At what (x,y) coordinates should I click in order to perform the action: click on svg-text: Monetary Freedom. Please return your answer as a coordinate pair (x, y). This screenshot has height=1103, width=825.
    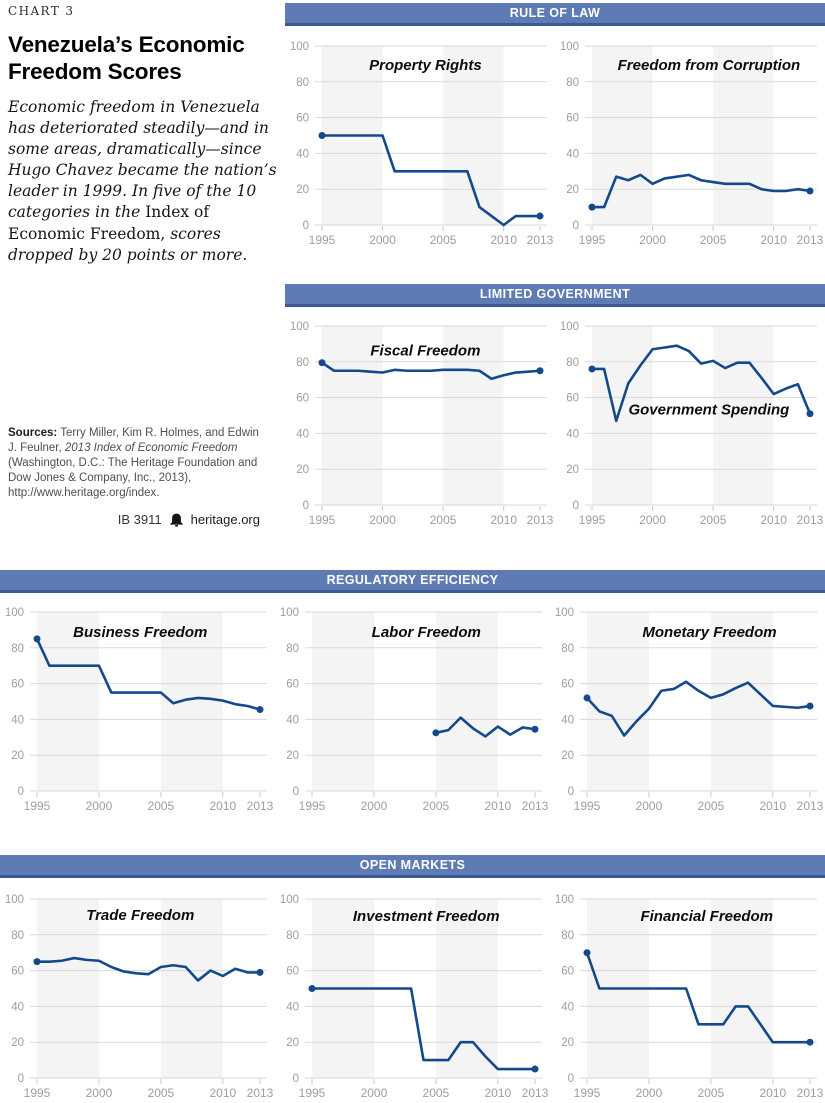
    Looking at the image, I should click on (709, 632).